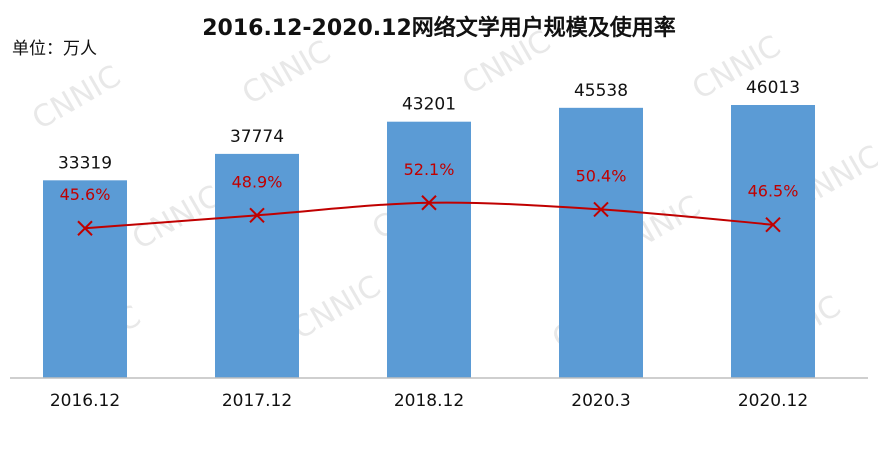 This screenshot has height=450, width=878. Describe the element at coordinates (257, 181) in the screenshot. I see `usage-rate-label: 48.9%` at that location.